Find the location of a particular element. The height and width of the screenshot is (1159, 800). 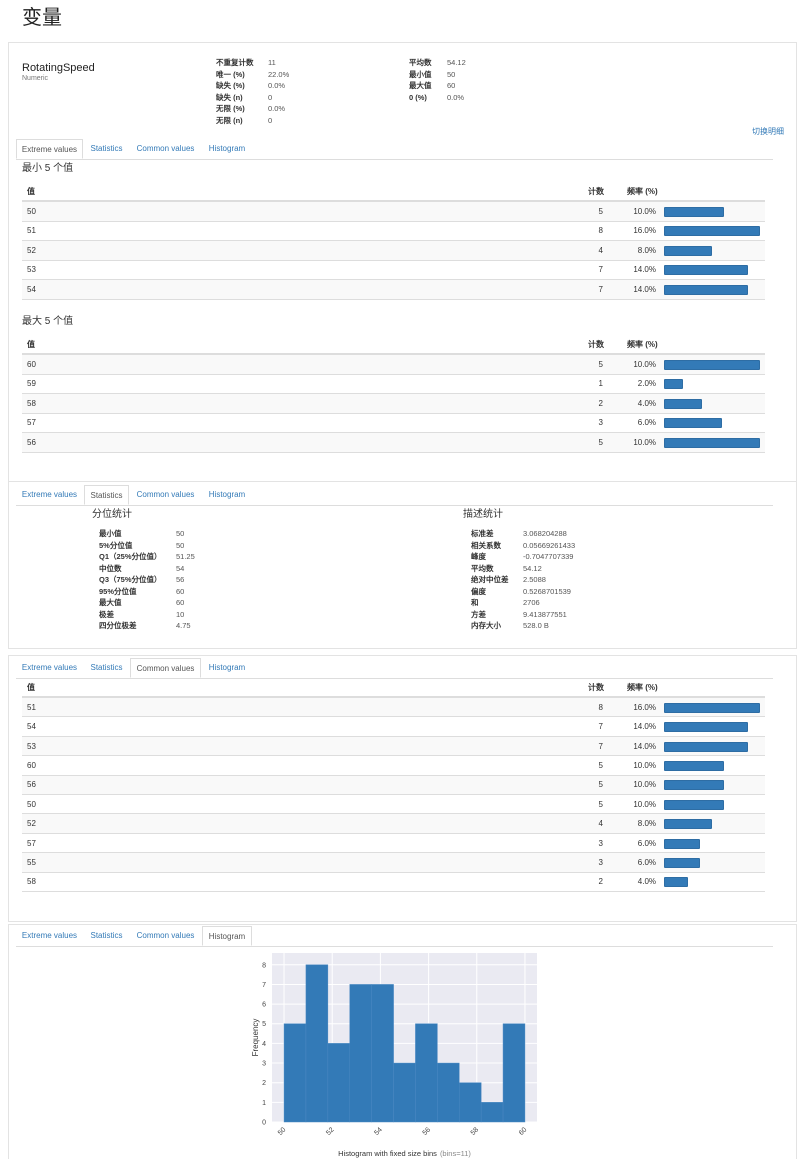

y-tick-label: 6 is located at coordinates (264, 1005).